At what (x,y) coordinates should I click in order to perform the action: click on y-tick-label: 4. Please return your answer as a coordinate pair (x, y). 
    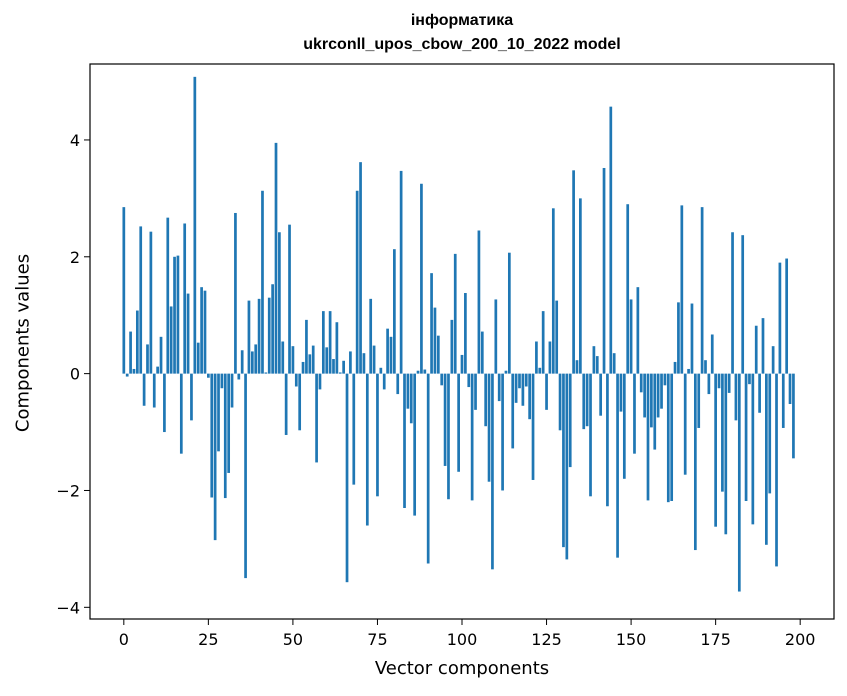
    Looking at the image, I should click on (75, 140).